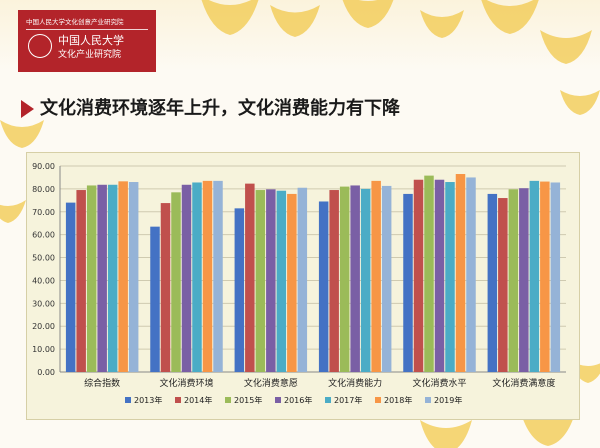 This screenshot has width=600, height=448. I want to click on logo: 中国人民大学文化创意产业研究院 中国人民大学 文化产业研究院, so click(87, 41).